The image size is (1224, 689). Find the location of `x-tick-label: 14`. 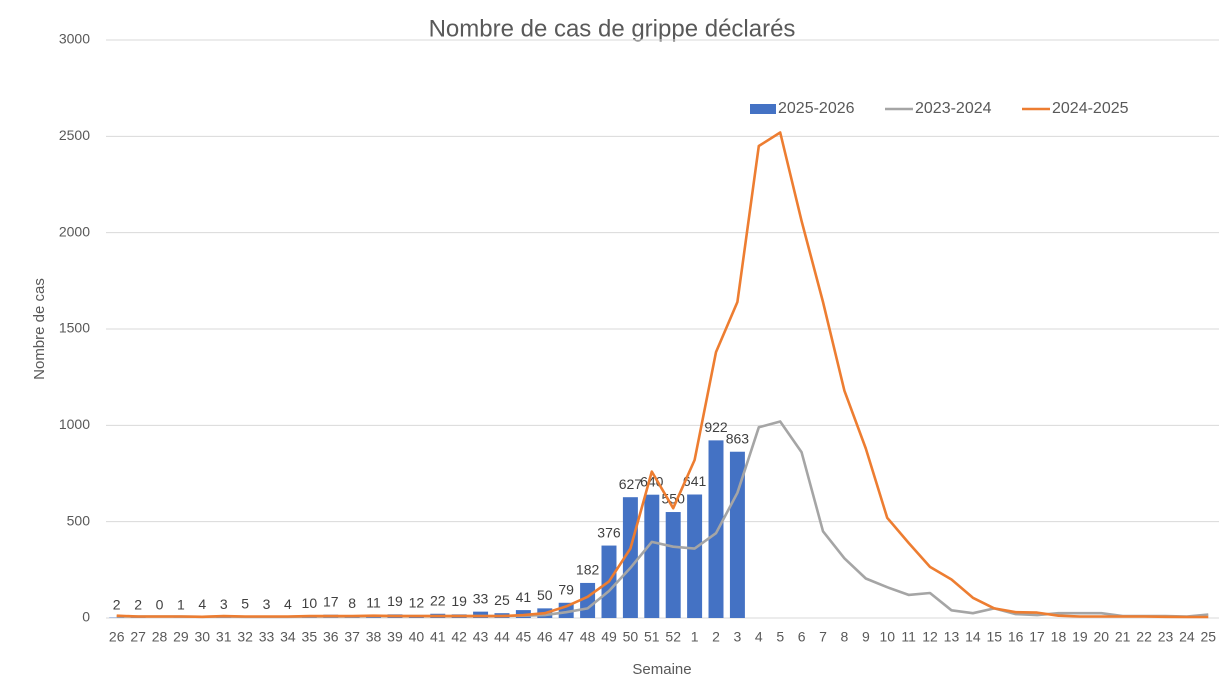

x-tick-label: 14 is located at coordinates (973, 637).